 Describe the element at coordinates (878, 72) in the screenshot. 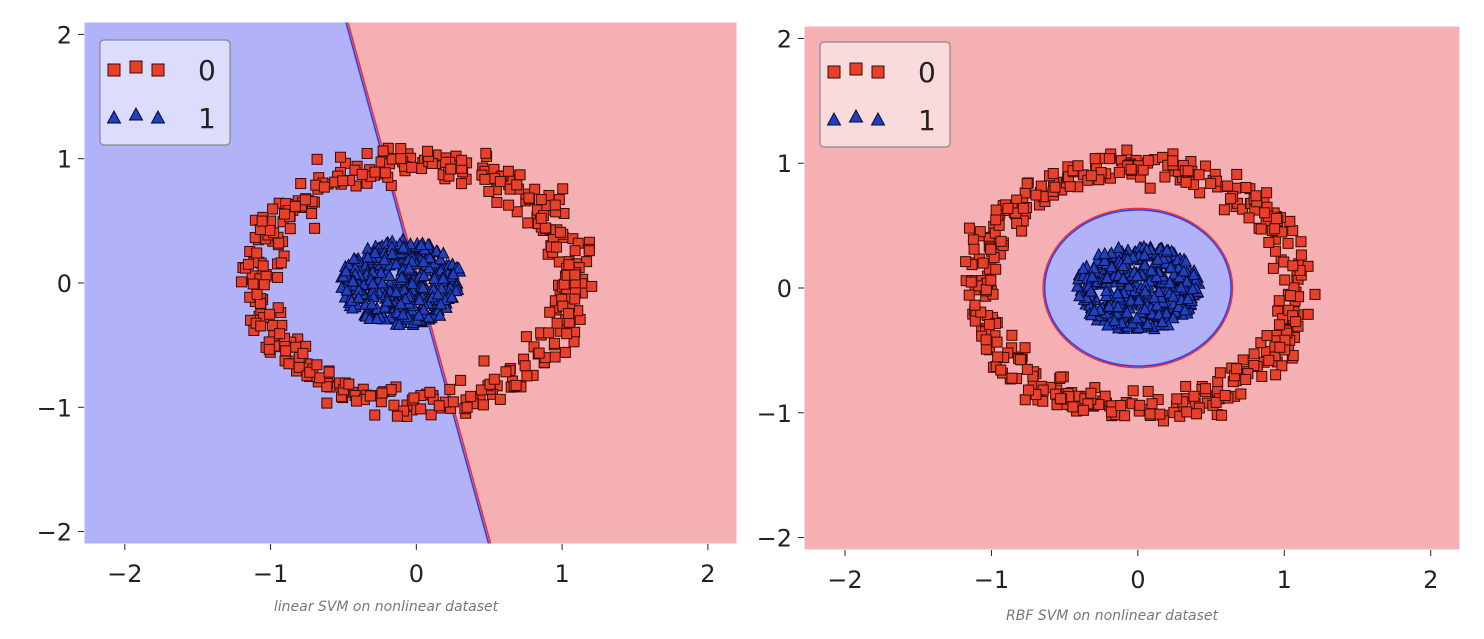

I see `legend-square-marker` at that location.